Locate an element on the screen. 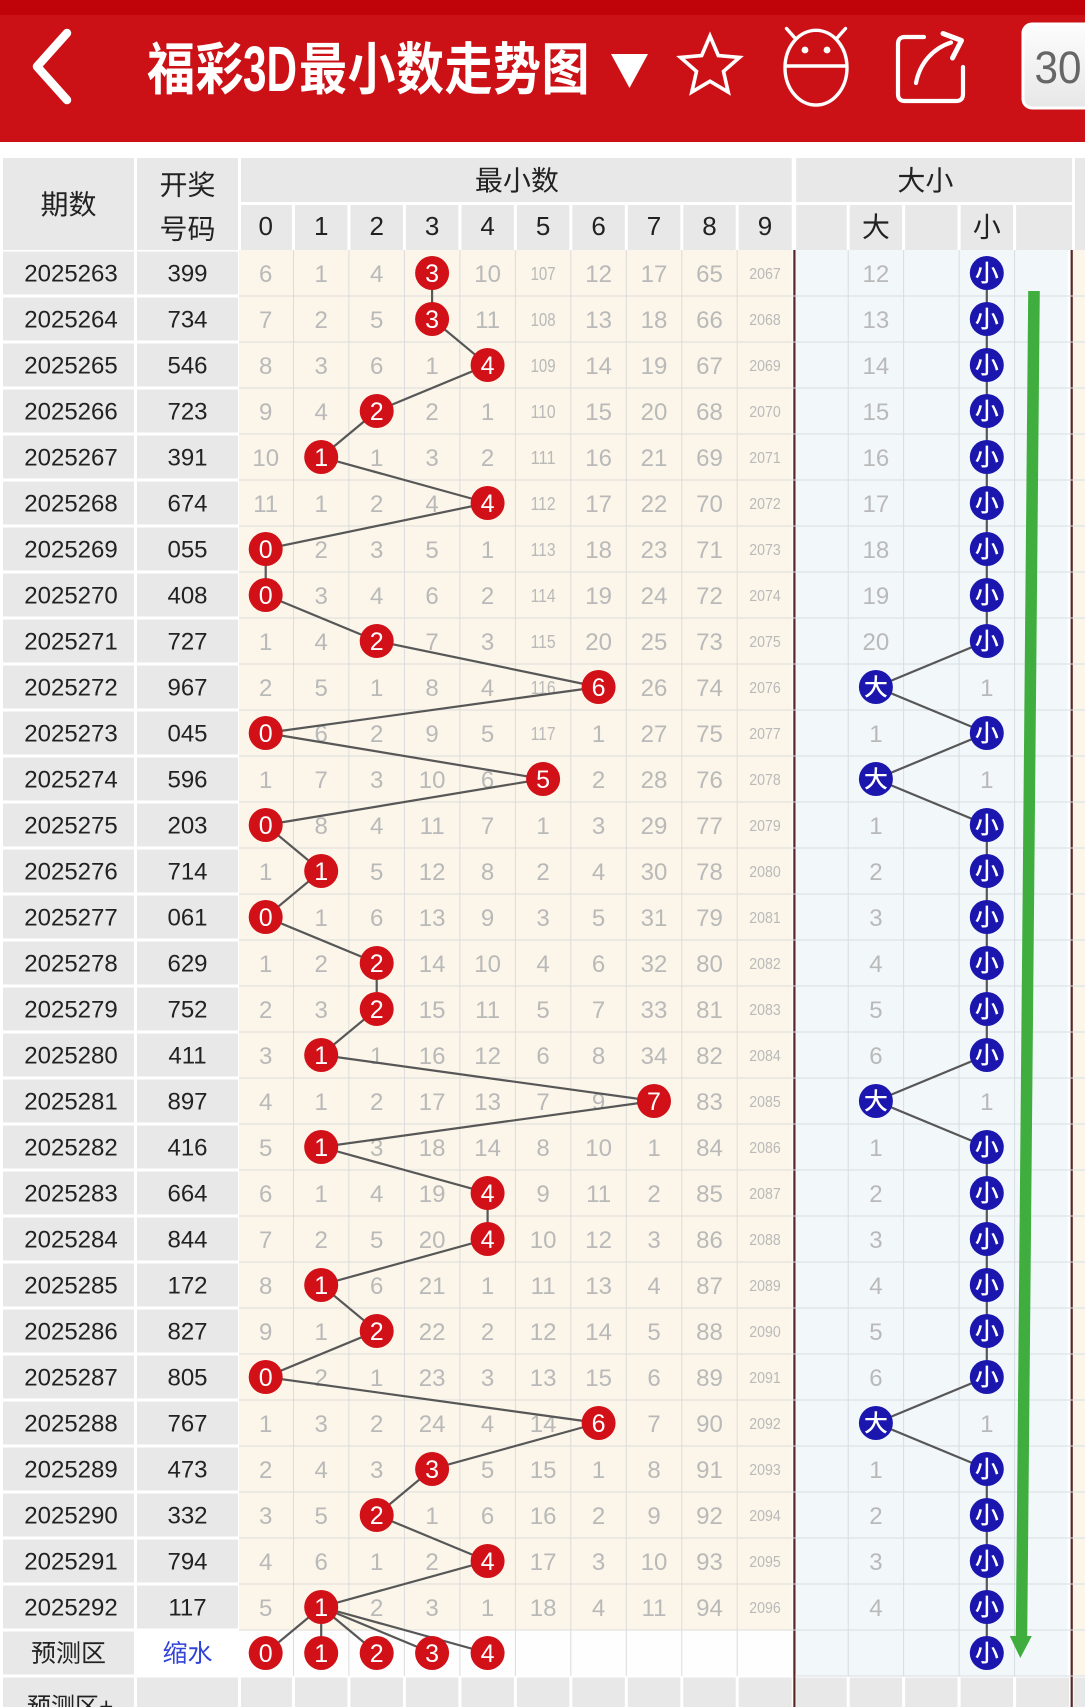 Image resolution: width=1085 pixels, height=1707 pixels. svg-text: 827 is located at coordinates (187, 1332).